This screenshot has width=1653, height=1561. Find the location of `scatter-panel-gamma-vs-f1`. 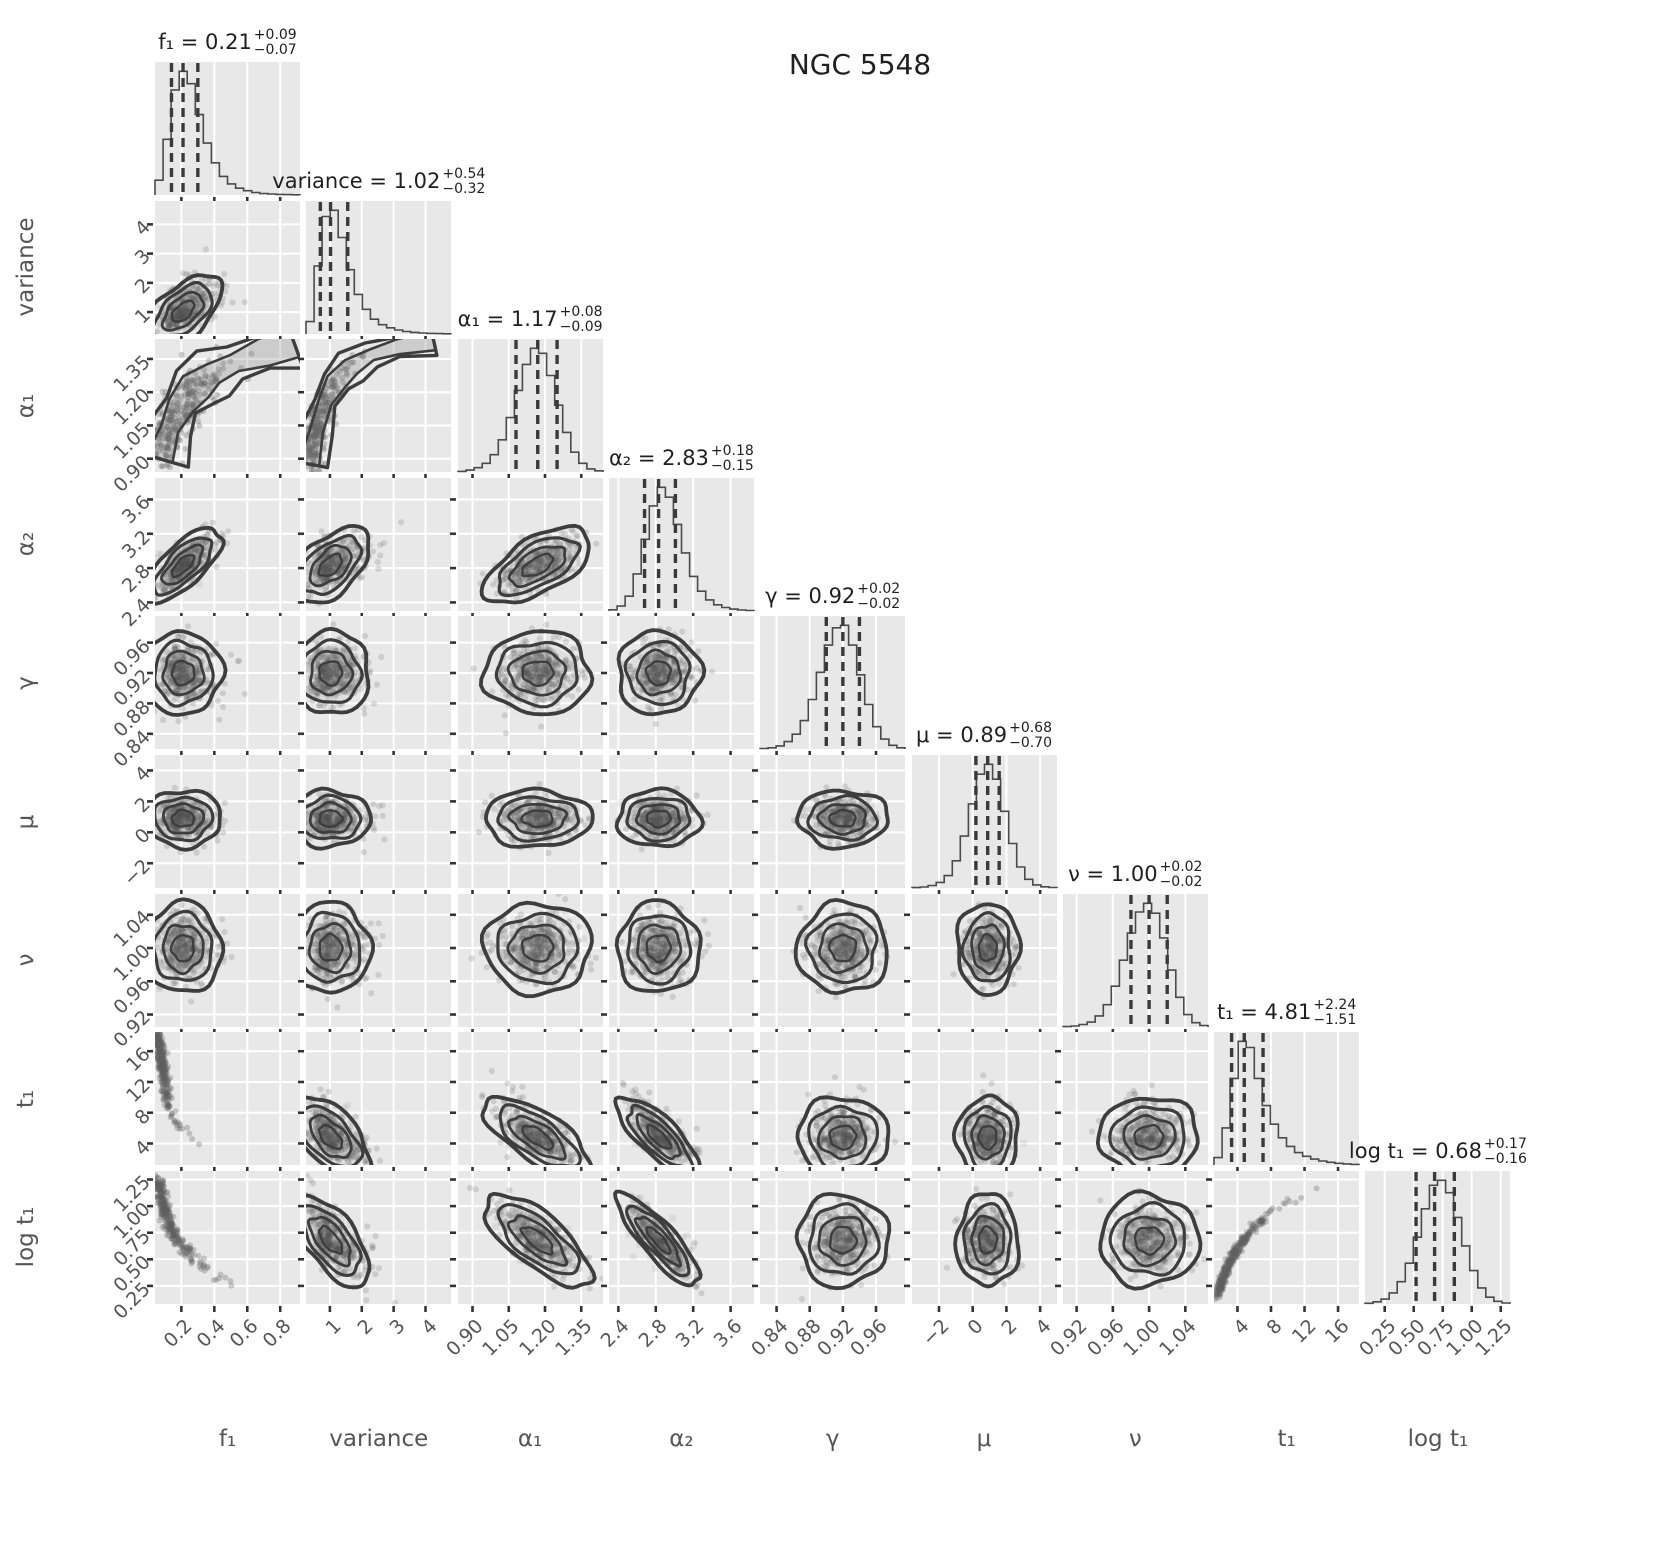

scatter-panel-gamma-vs-f1 is located at coordinates (223, 687).